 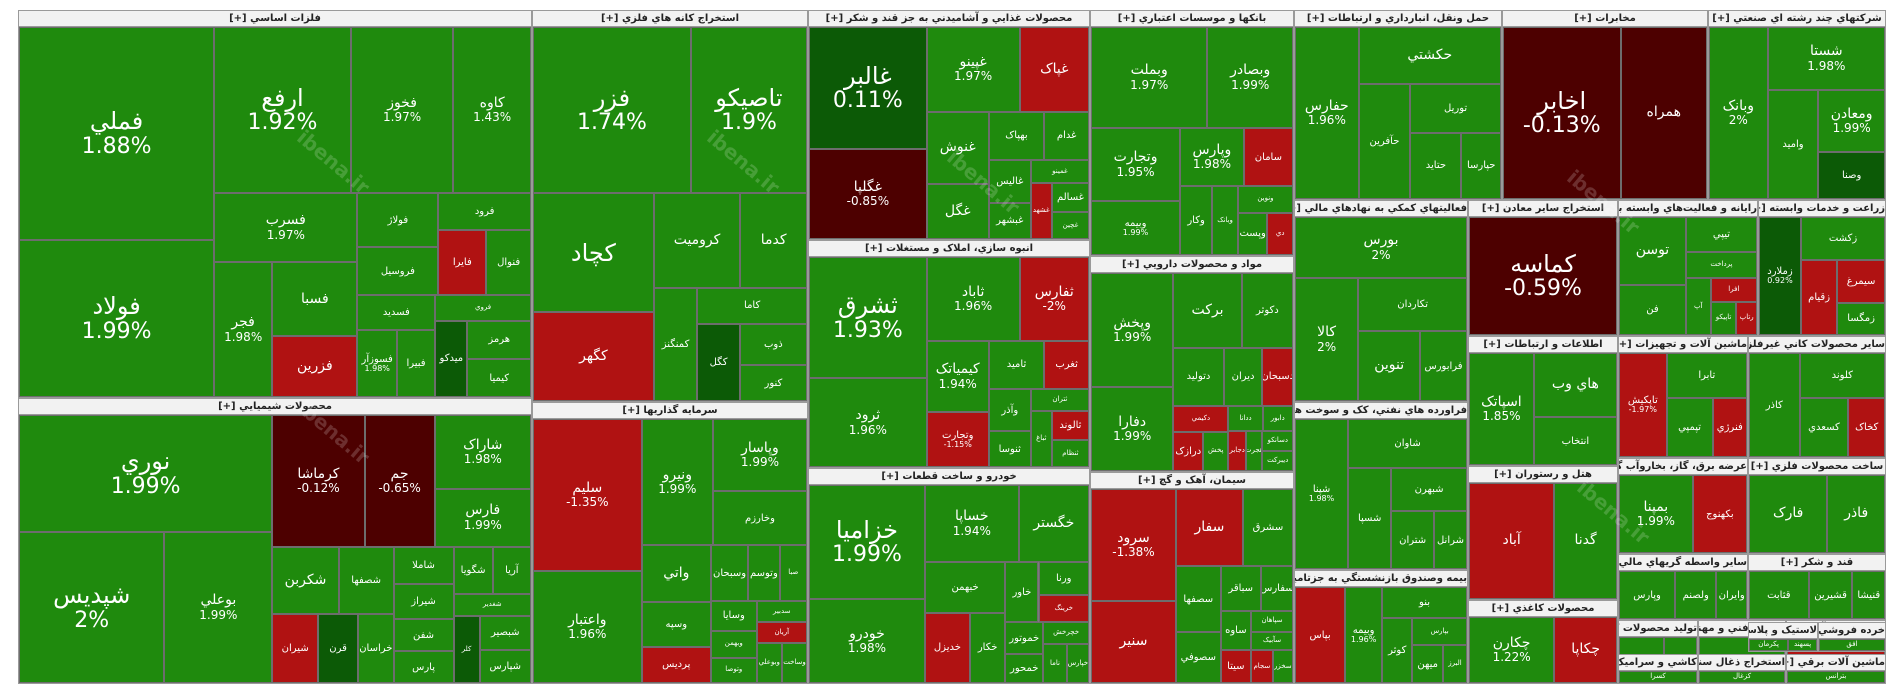 I want to click on stock-tile: فزر 1.74%, so click(x=612, y=110).